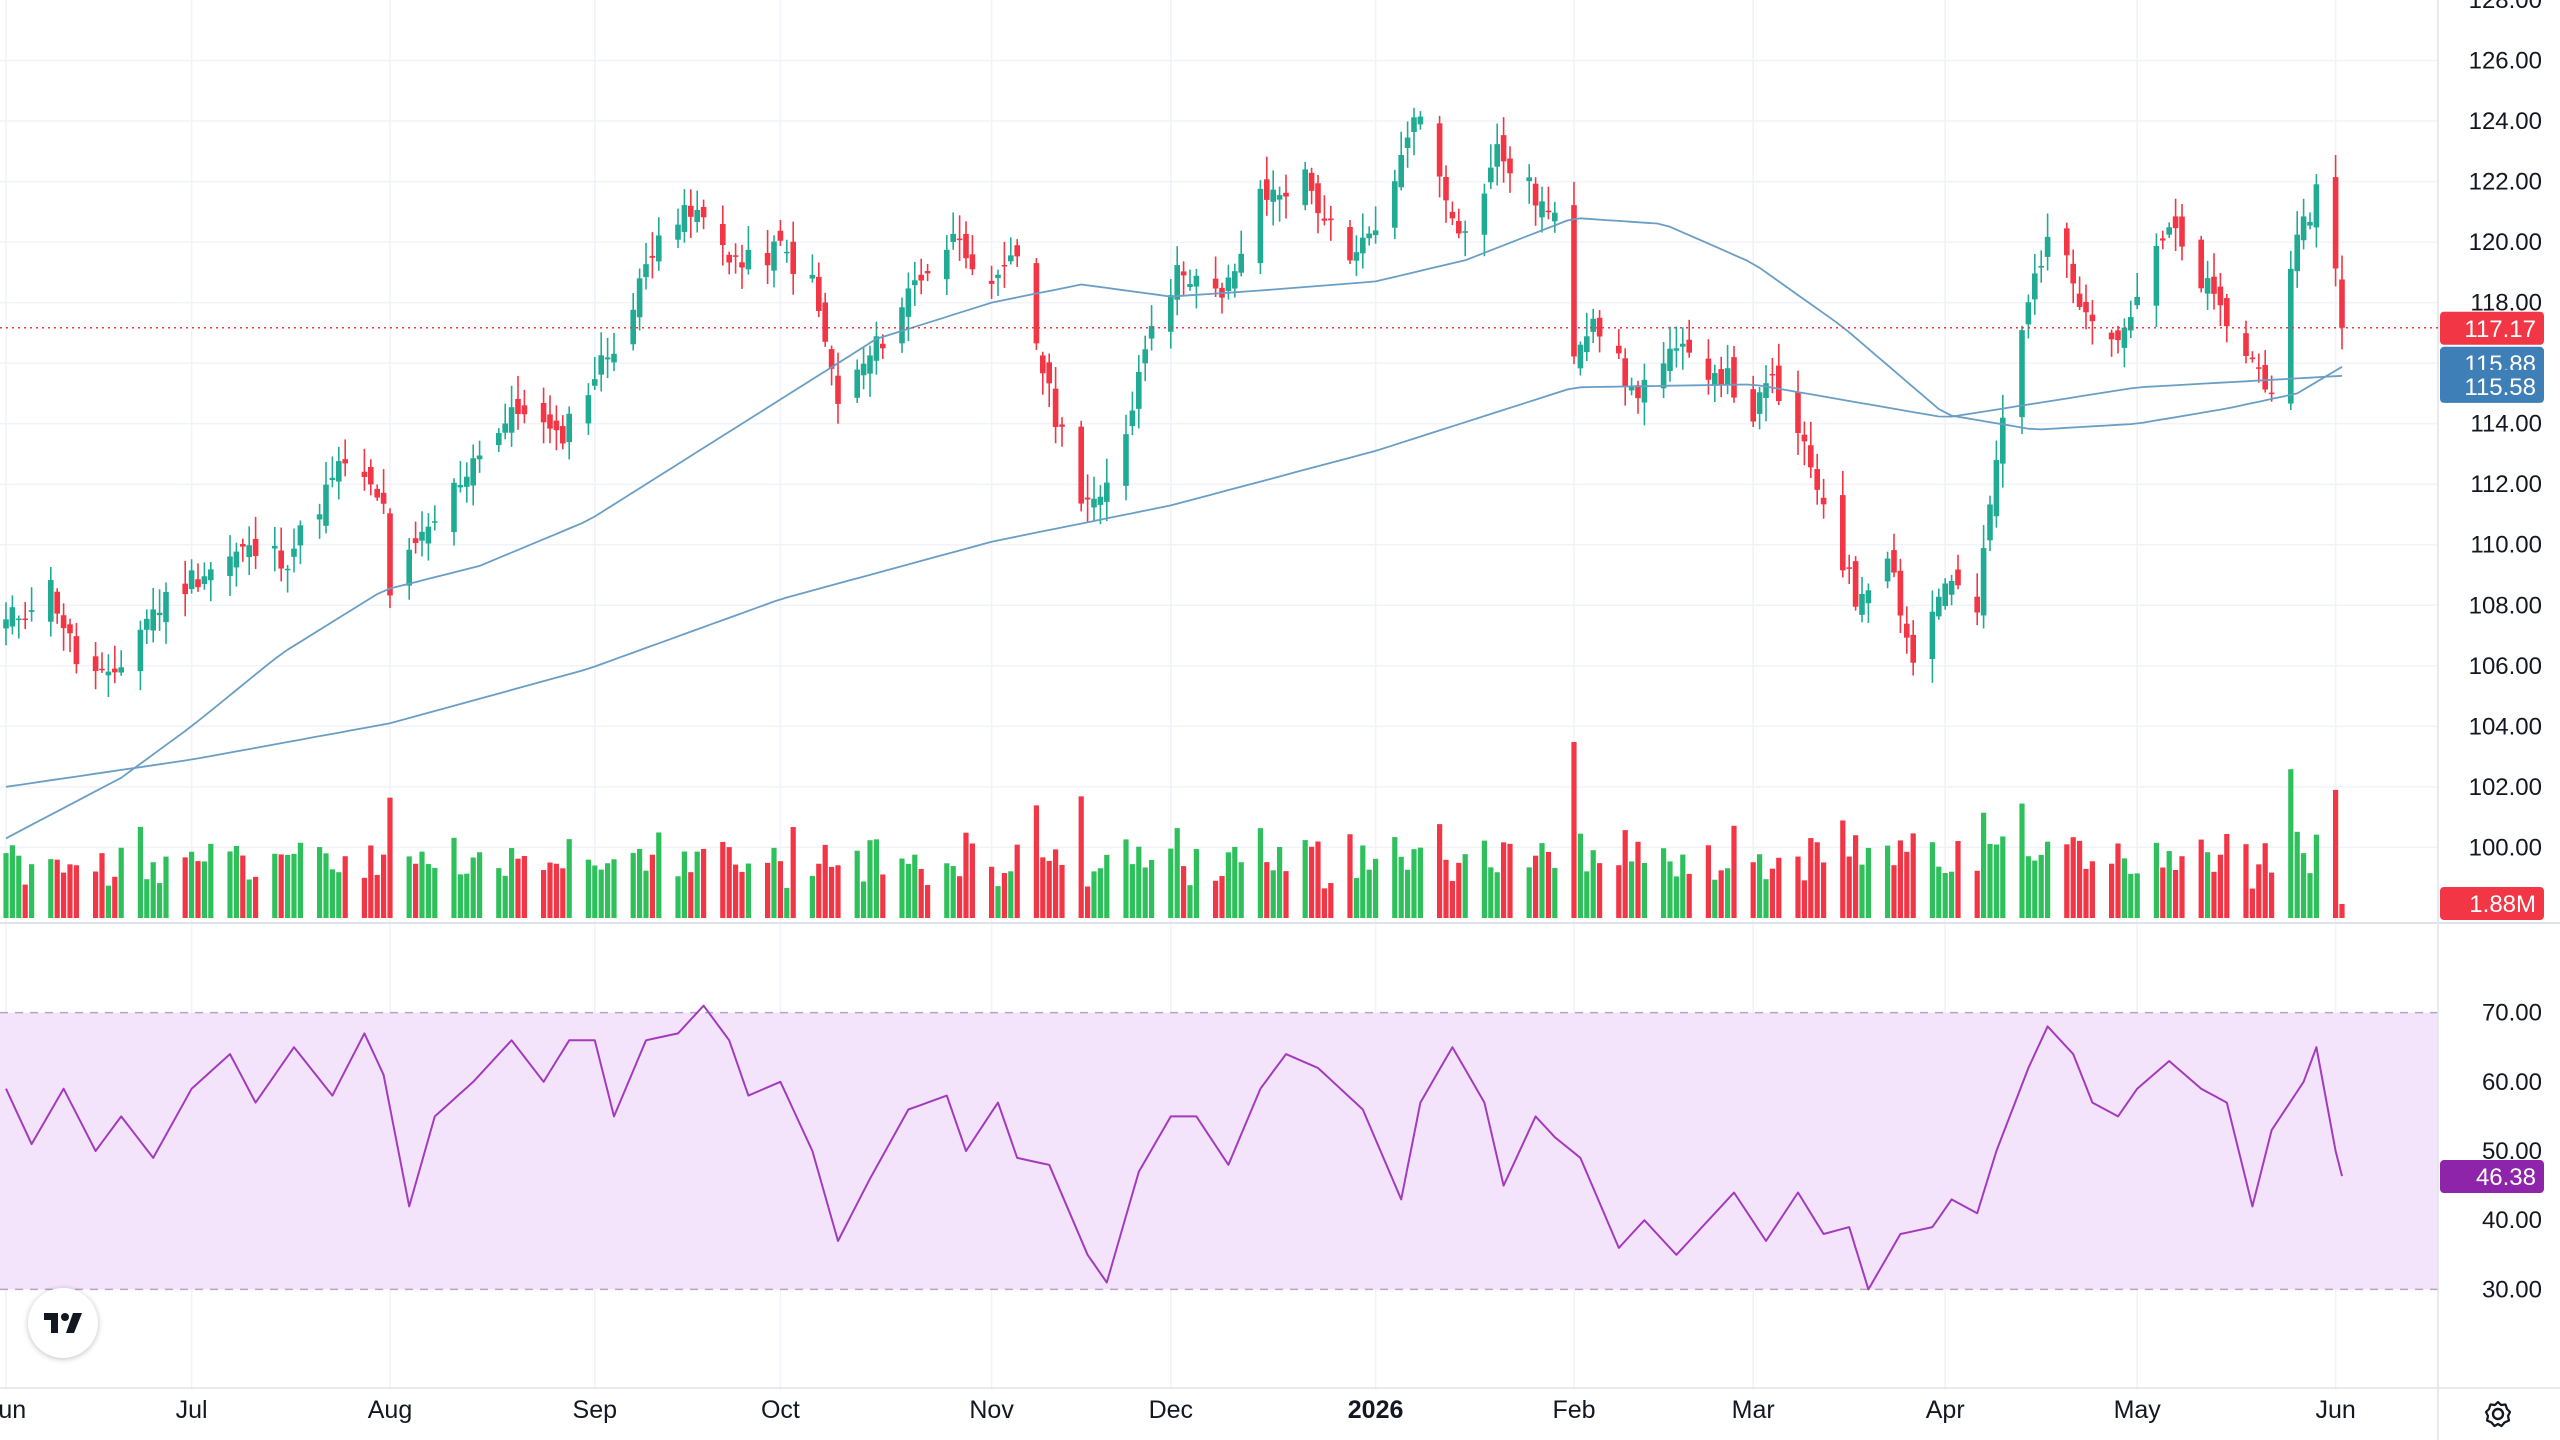 This screenshot has width=2560, height=1440. What do you see at coordinates (2506, 545) in the screenshot?
I see `price-tick-label: 110.00` at bounding box center [2506, 545].